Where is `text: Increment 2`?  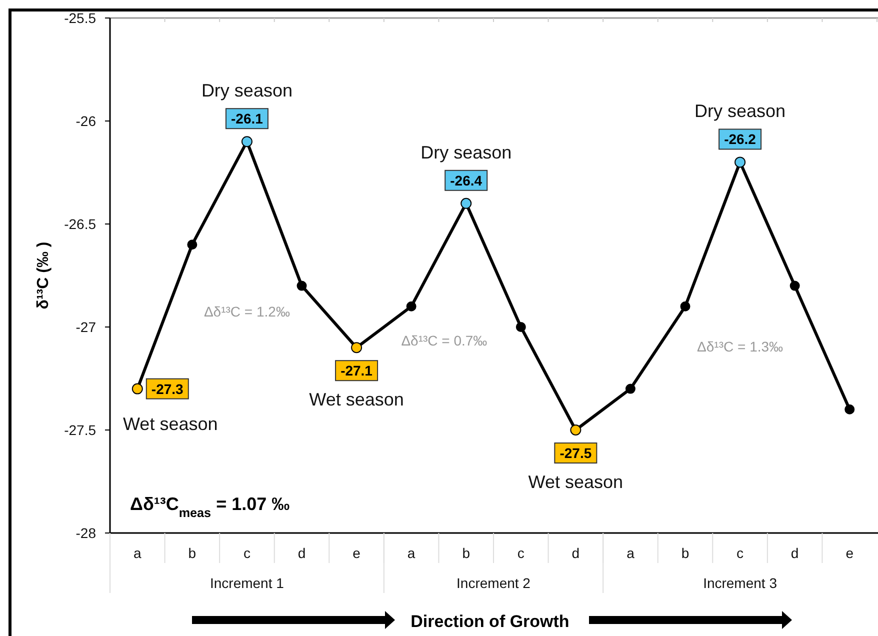
text: Increment 2 is located at coordinates (493, 583).